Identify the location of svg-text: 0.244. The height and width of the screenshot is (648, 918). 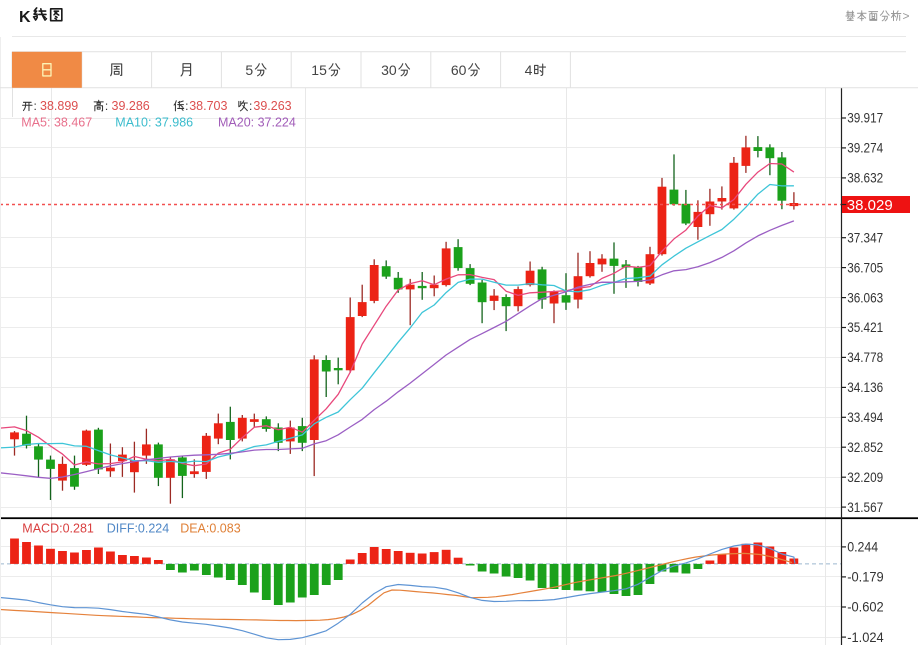
(862, 547).